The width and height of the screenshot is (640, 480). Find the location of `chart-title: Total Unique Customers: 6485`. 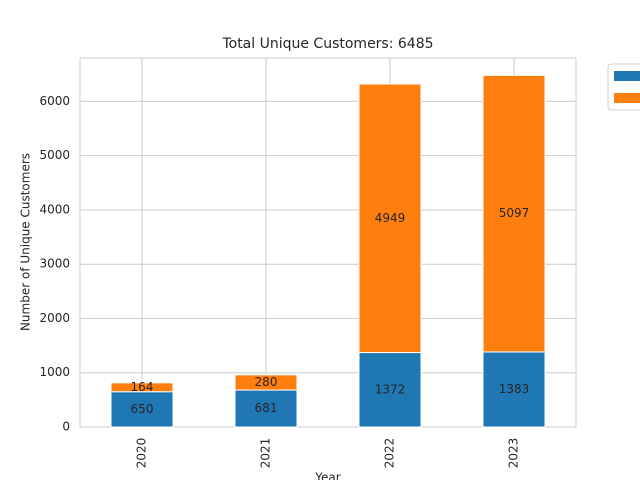

chart-title: Total Unique Customers: 6485 is located at coordinates (327, 44).